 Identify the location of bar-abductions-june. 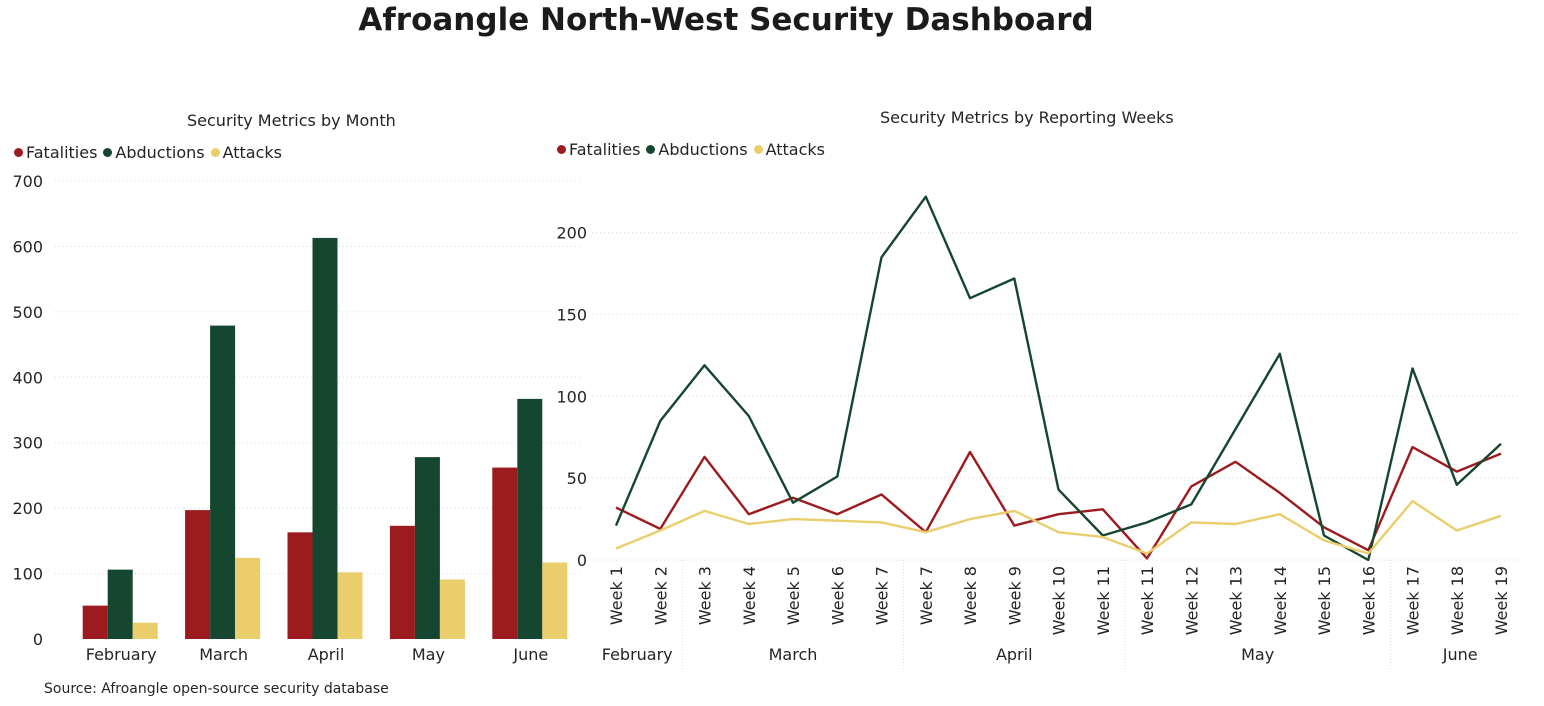
(530, 518).